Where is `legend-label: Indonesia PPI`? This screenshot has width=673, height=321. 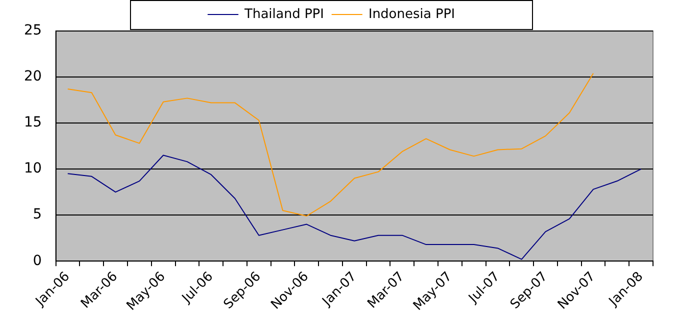 legend-label: Indonesia PPI is located at coordinates (411, 14).